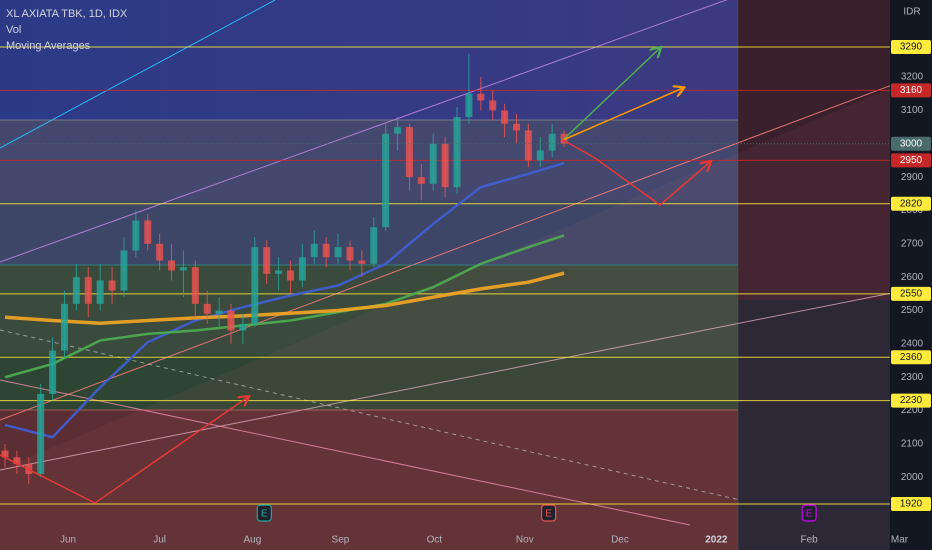 This screenshot has height=550, width=932. What do you see at coordinates (912, 410) in the screenshot?
I see `y-tick-label: 2200` at bounding box center [912, 410].